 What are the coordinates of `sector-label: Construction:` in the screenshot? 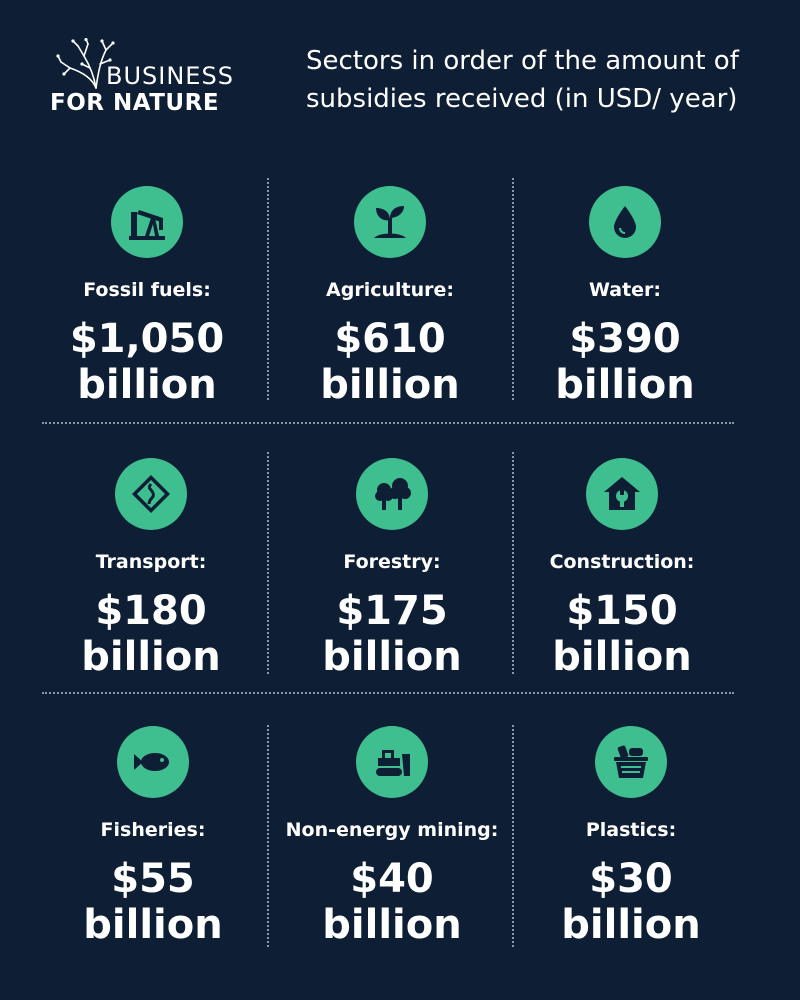 It's located at (622, 562).